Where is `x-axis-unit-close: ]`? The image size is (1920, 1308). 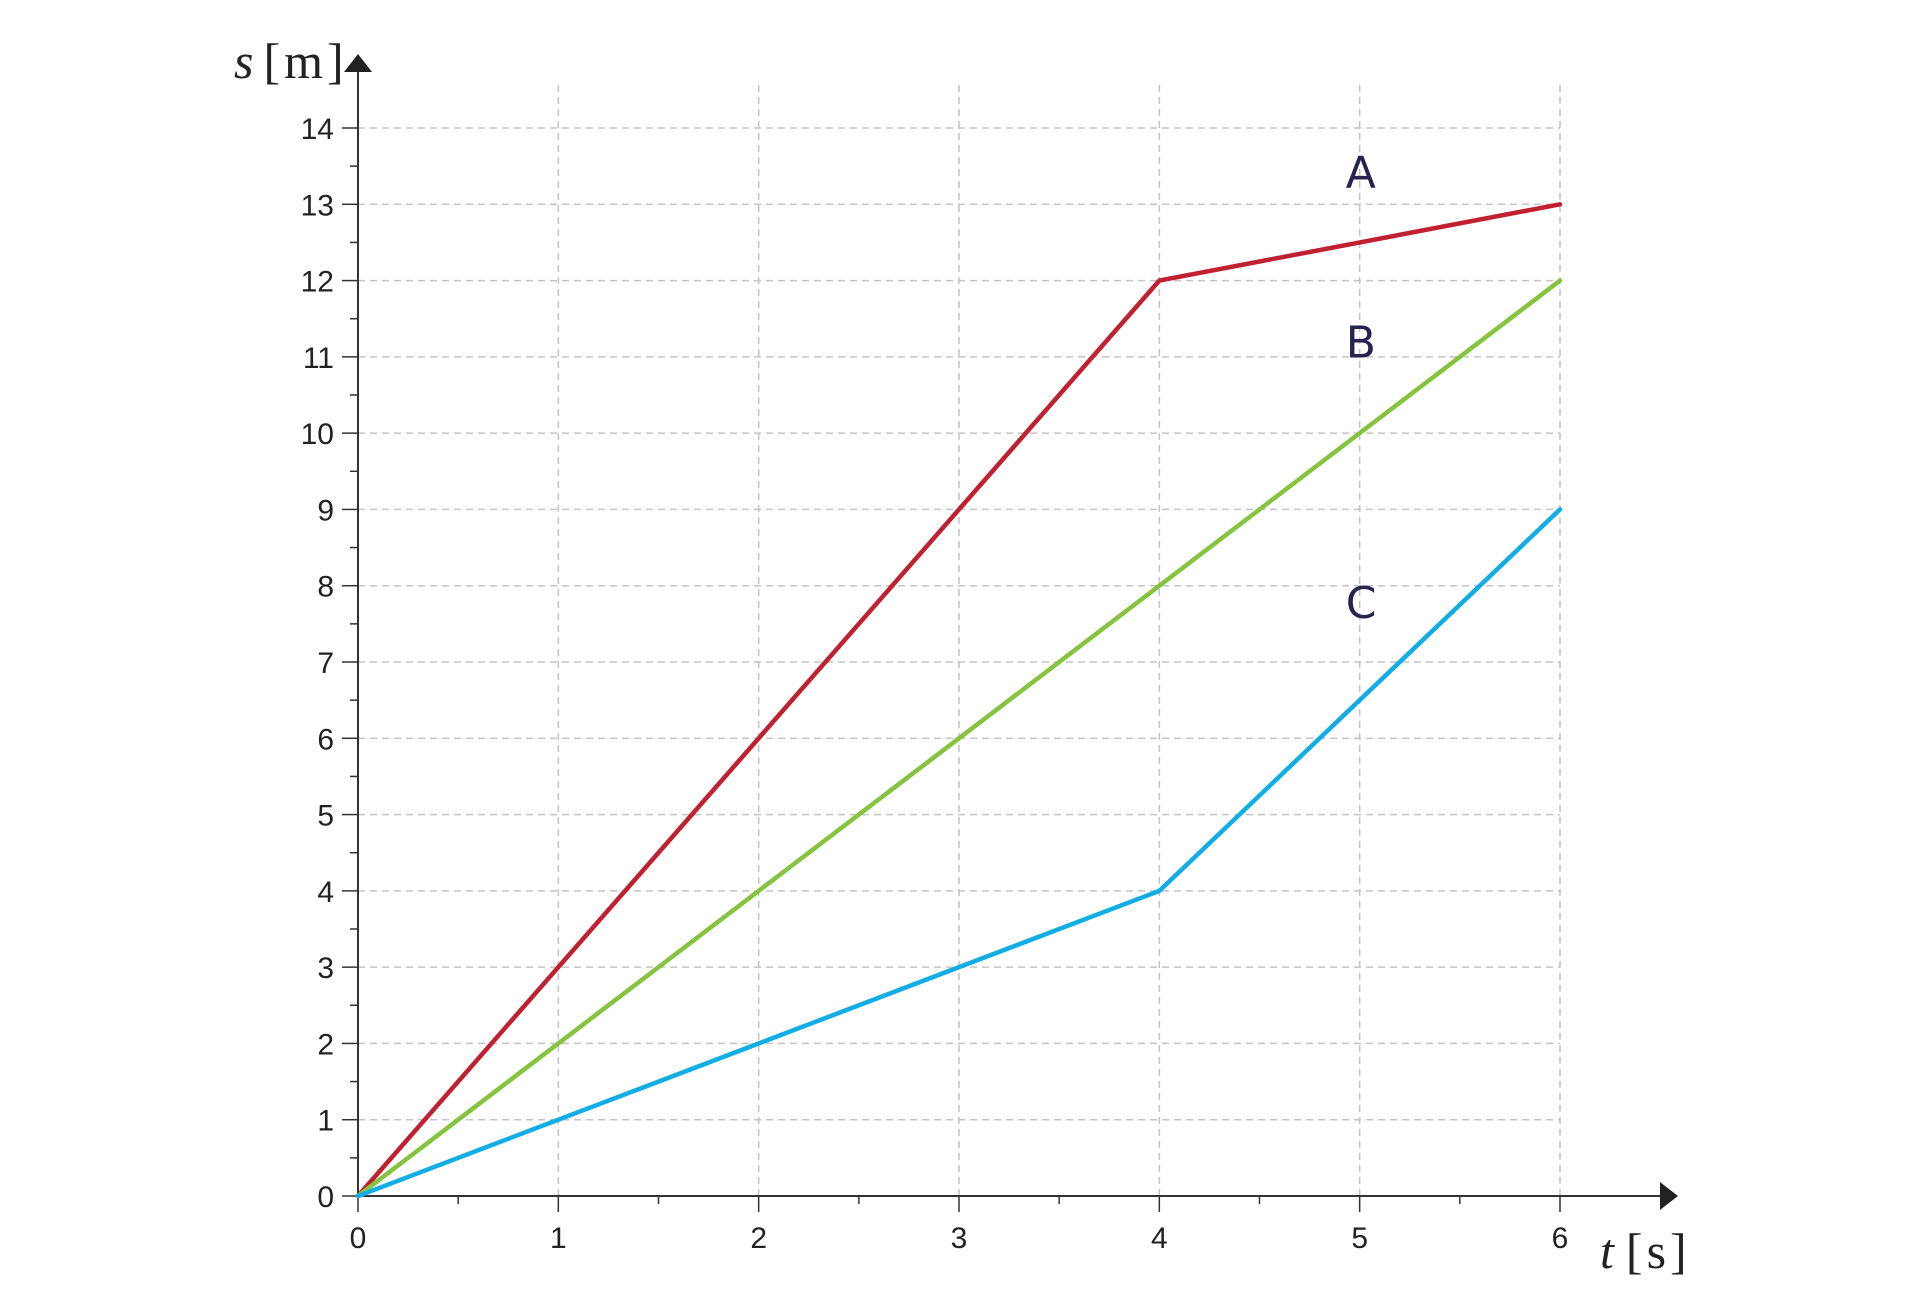
x-axis-unit-close: ] is located at coordinates (1678, 1251).